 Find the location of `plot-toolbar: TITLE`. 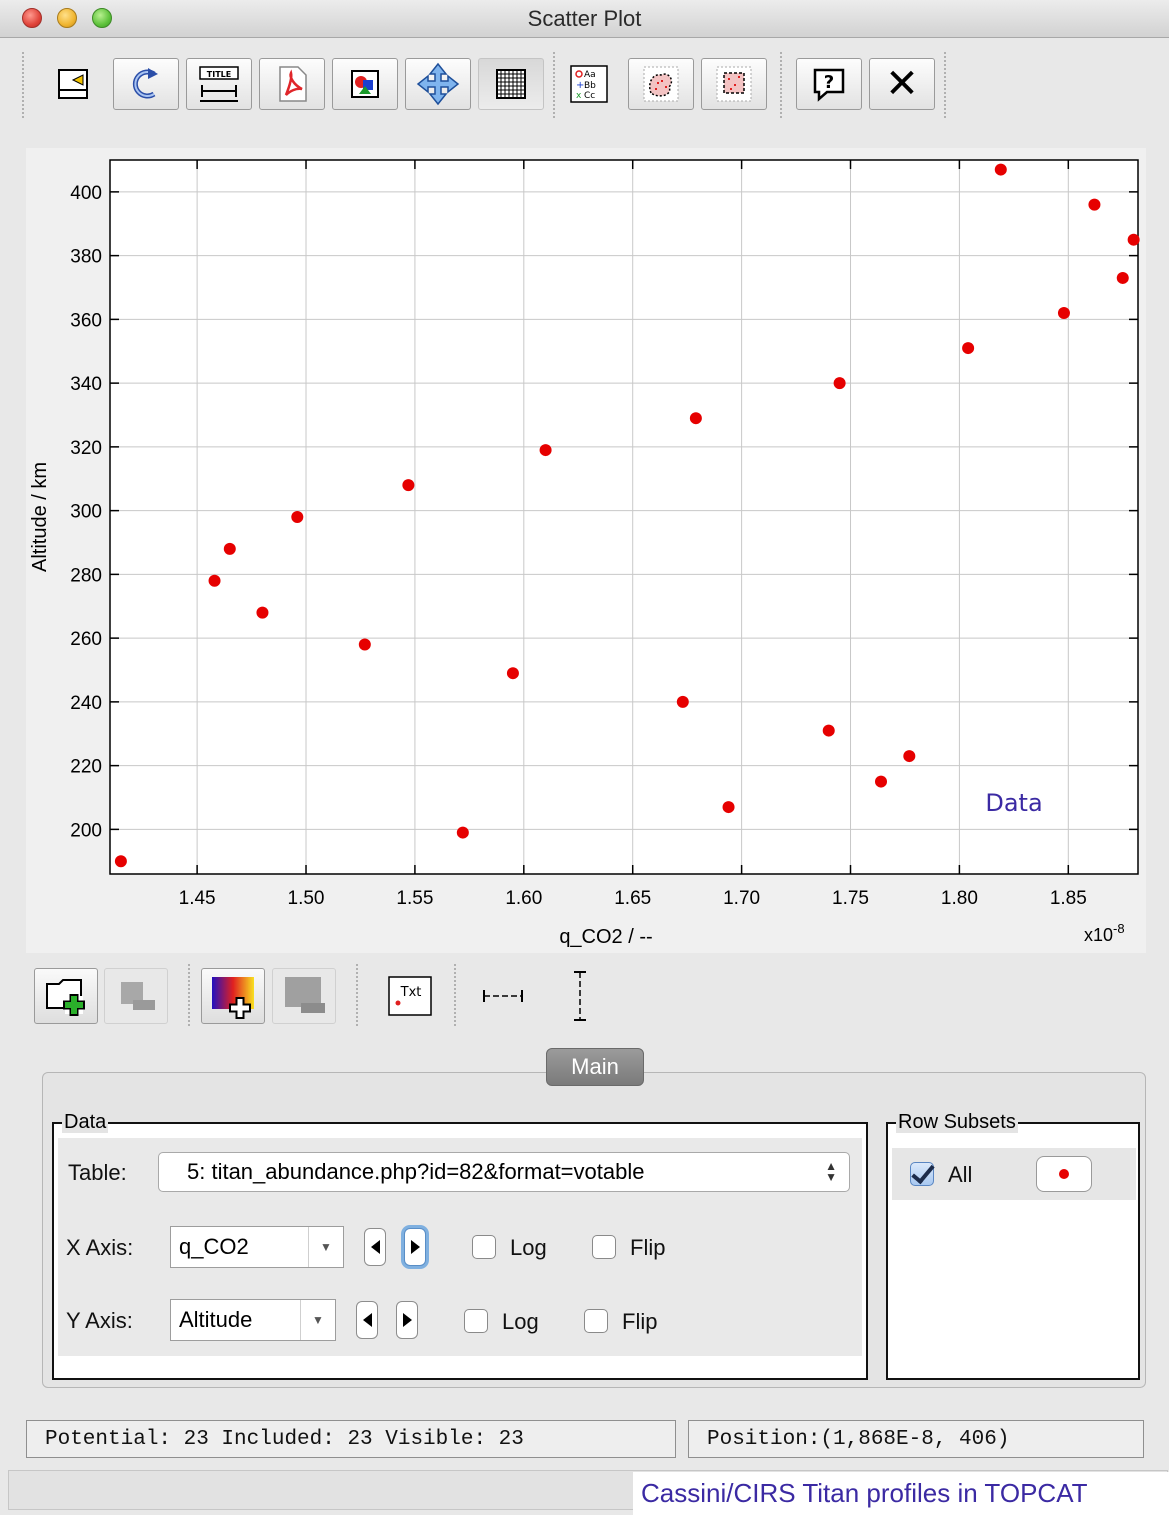

plot-toolbar: TITLE is located at coordinates (584, 86).